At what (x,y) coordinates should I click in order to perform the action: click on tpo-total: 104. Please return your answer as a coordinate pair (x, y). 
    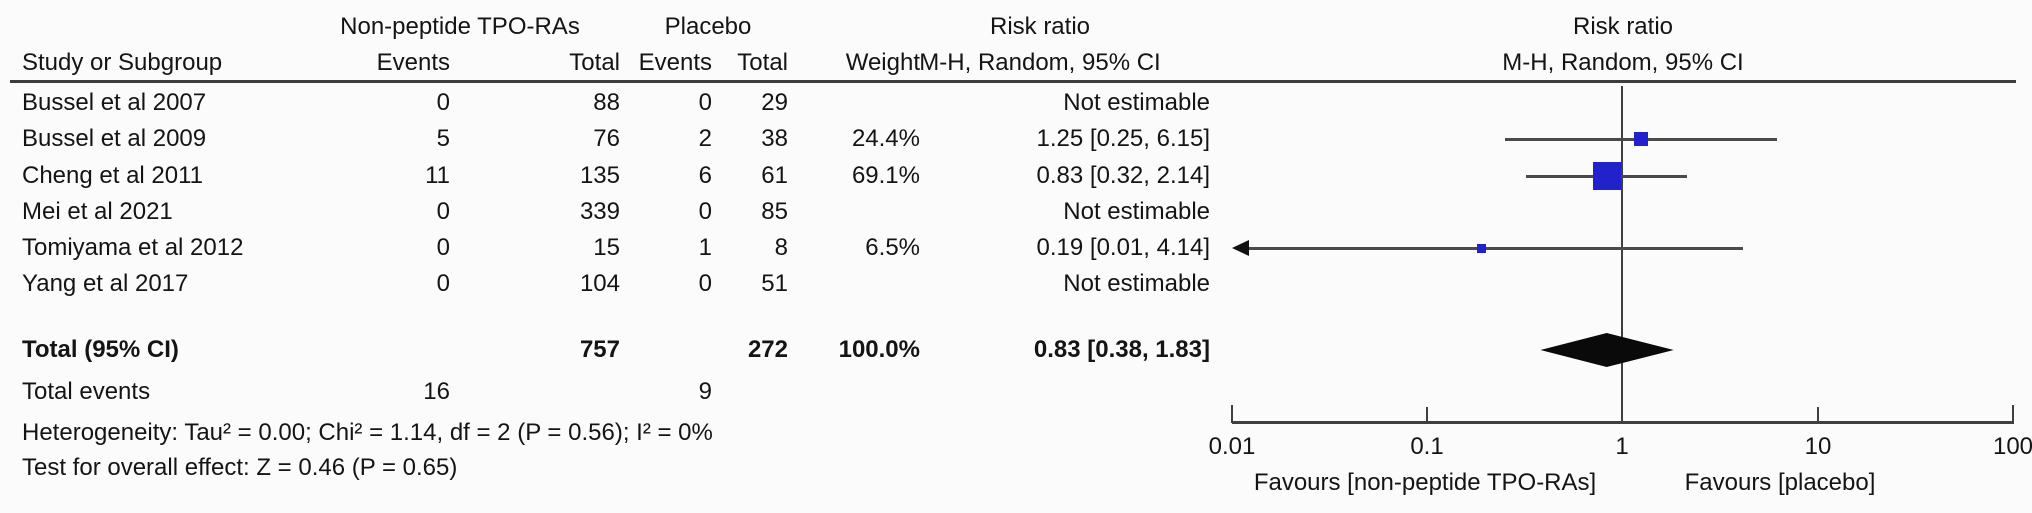
    Looking at the image, I should click on (599, 283).